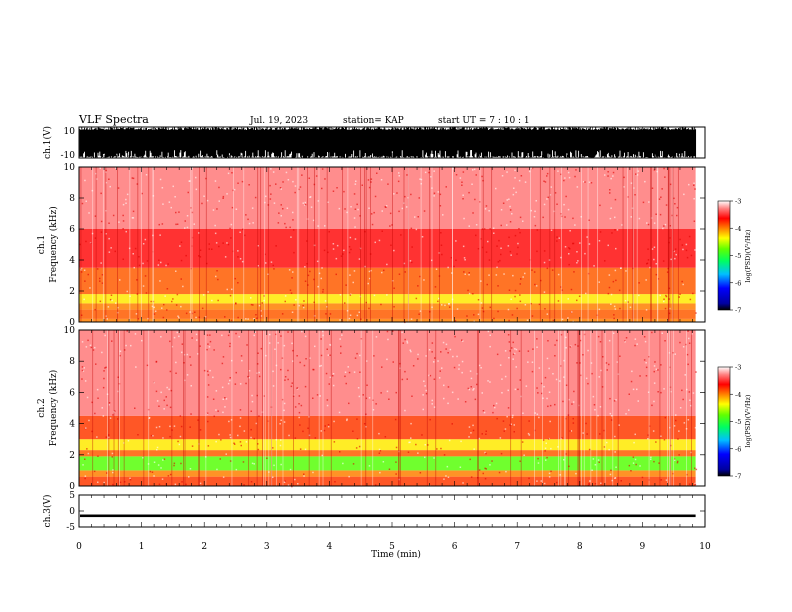 Image resolution: width=792 pixels, height=612 pixels. Describe the element at coordinates (53, 408) in the screenshot. I see `ch2-spectrogram-ylabel-freq: Frequency (kHz)` at that location.